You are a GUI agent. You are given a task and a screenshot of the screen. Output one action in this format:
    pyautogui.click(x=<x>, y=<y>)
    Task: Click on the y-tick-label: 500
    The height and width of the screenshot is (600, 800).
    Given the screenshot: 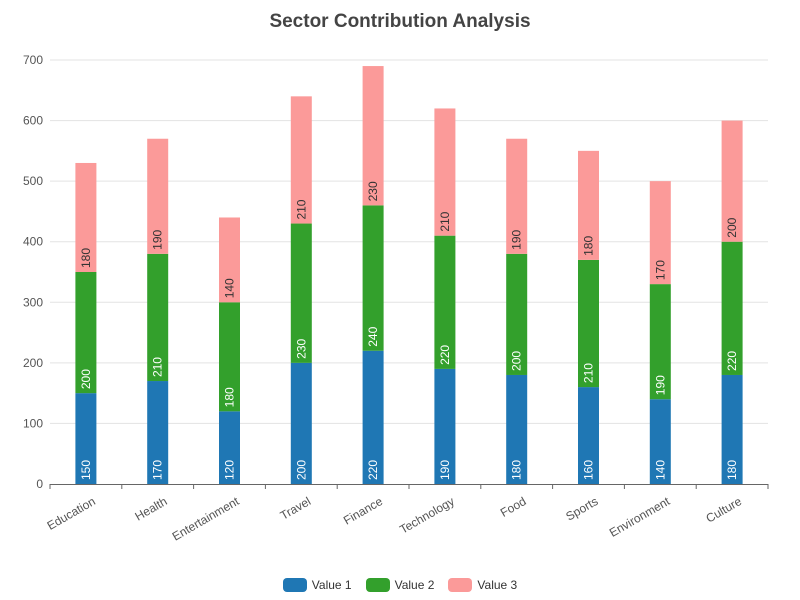 What is the action you would take?
    pyautogui.click(x=33, y=181)
    